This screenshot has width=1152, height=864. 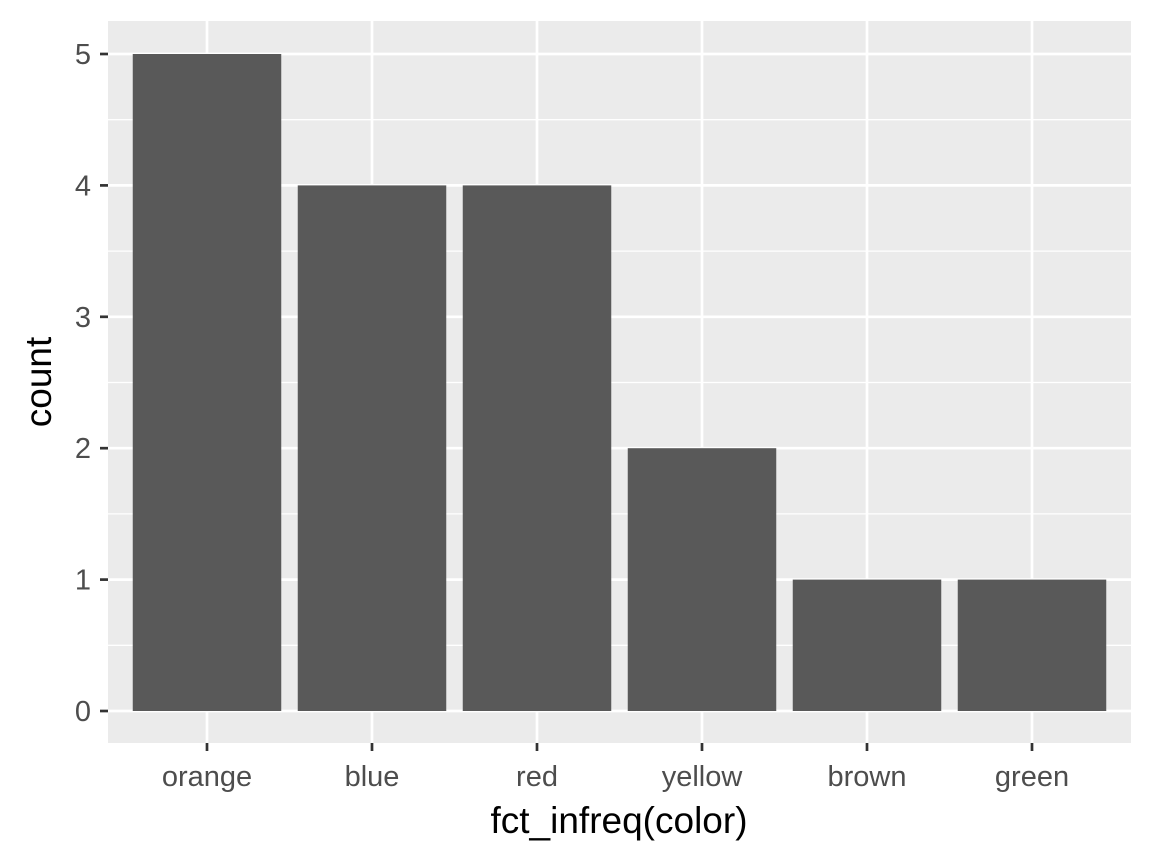 What do you see at coordinates (615, 768) in the screenshot?
I see `x-axis: orange blue red yellow brown green` at bounding box center [615, 768].